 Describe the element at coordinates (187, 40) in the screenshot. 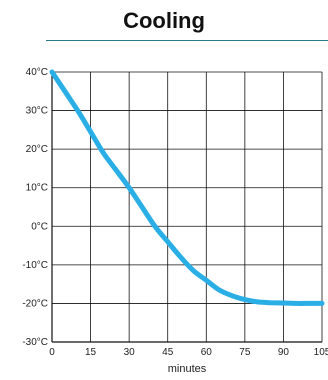

I see `title-underline` at that location.